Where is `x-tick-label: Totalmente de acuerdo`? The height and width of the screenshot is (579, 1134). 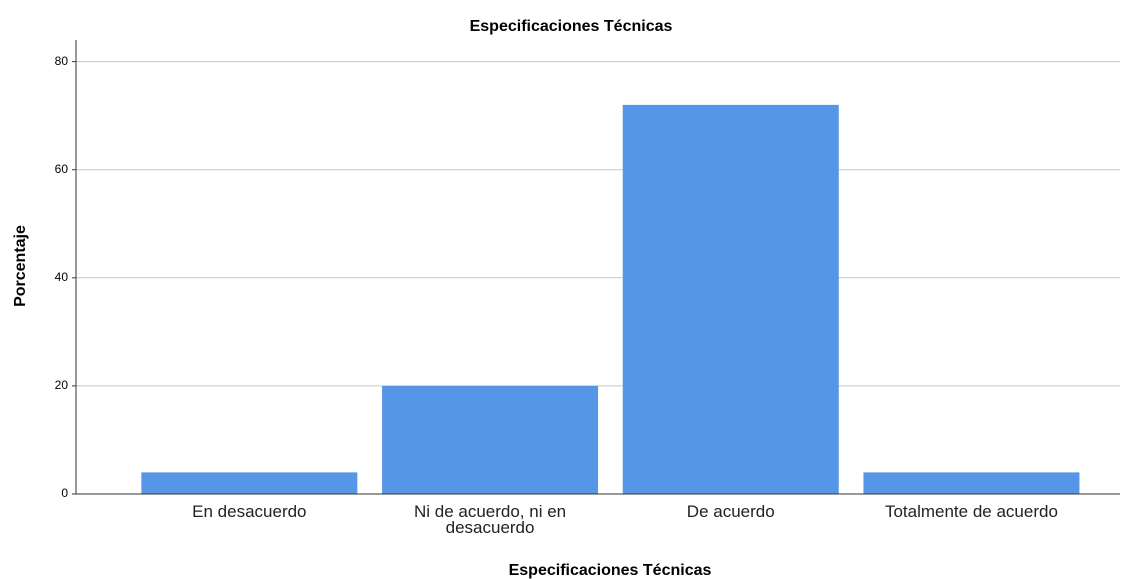
x-tick-label: Totalmente de acuerdo is located at coordinates (971, 512).